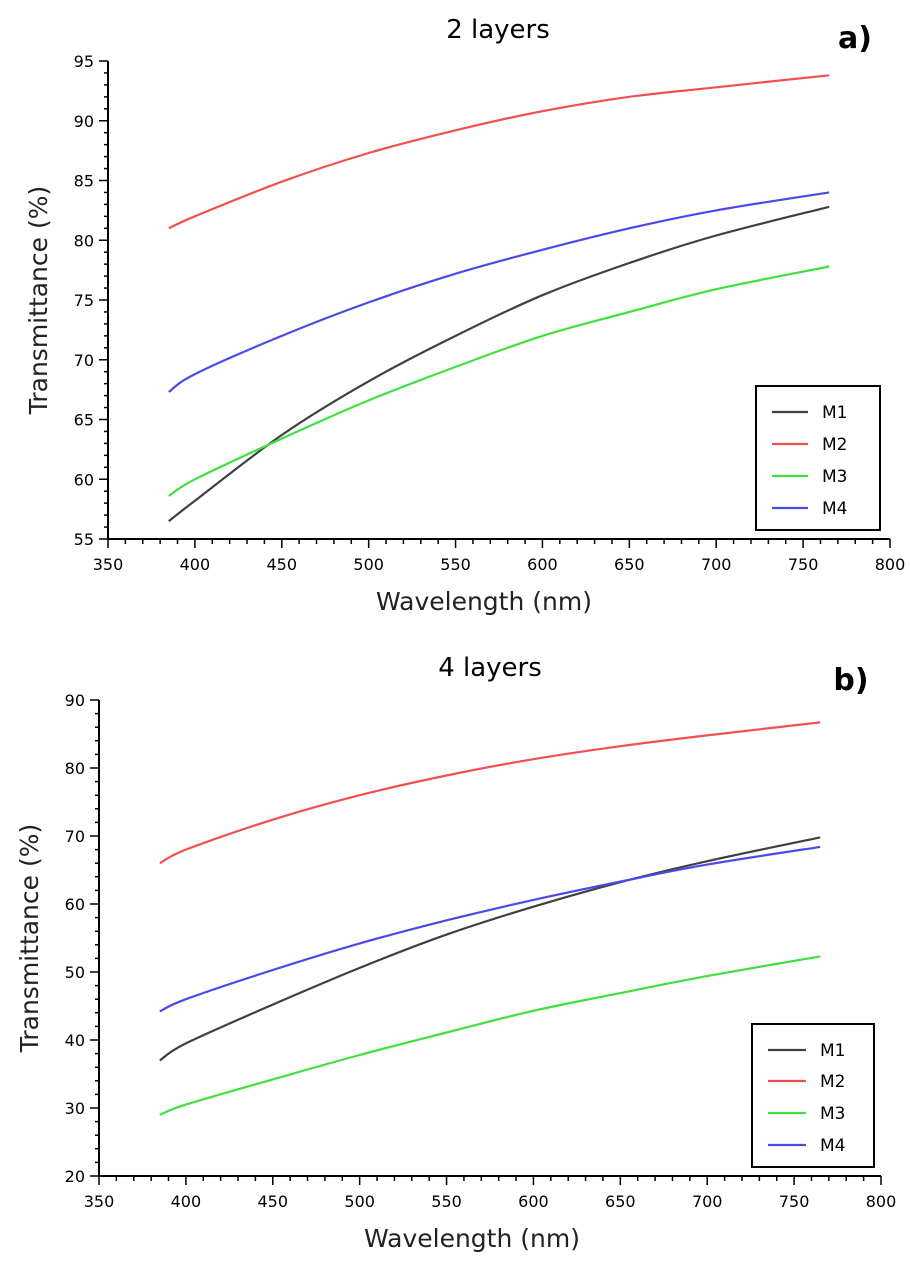  Describe the element at coordinates (498, 30) in the screenshot. I see `chart-title: 2 layers` at that location.